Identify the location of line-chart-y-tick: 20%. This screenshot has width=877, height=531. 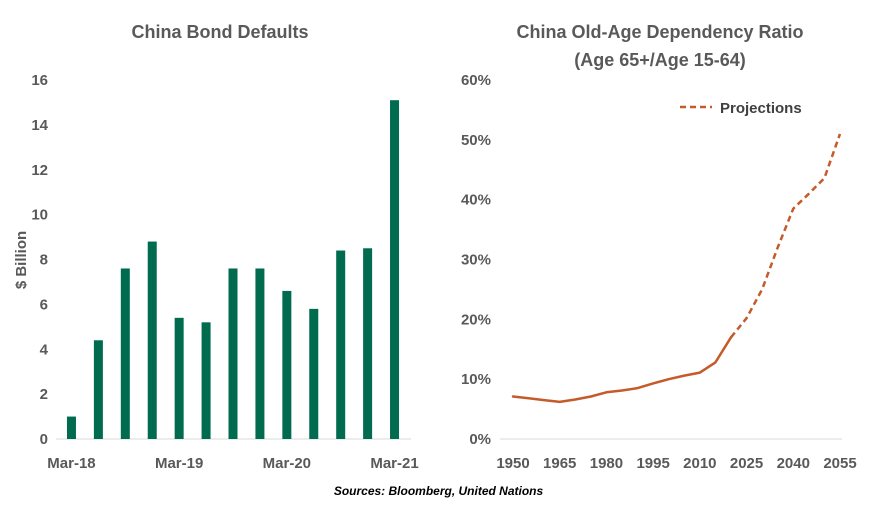
(476, 319).